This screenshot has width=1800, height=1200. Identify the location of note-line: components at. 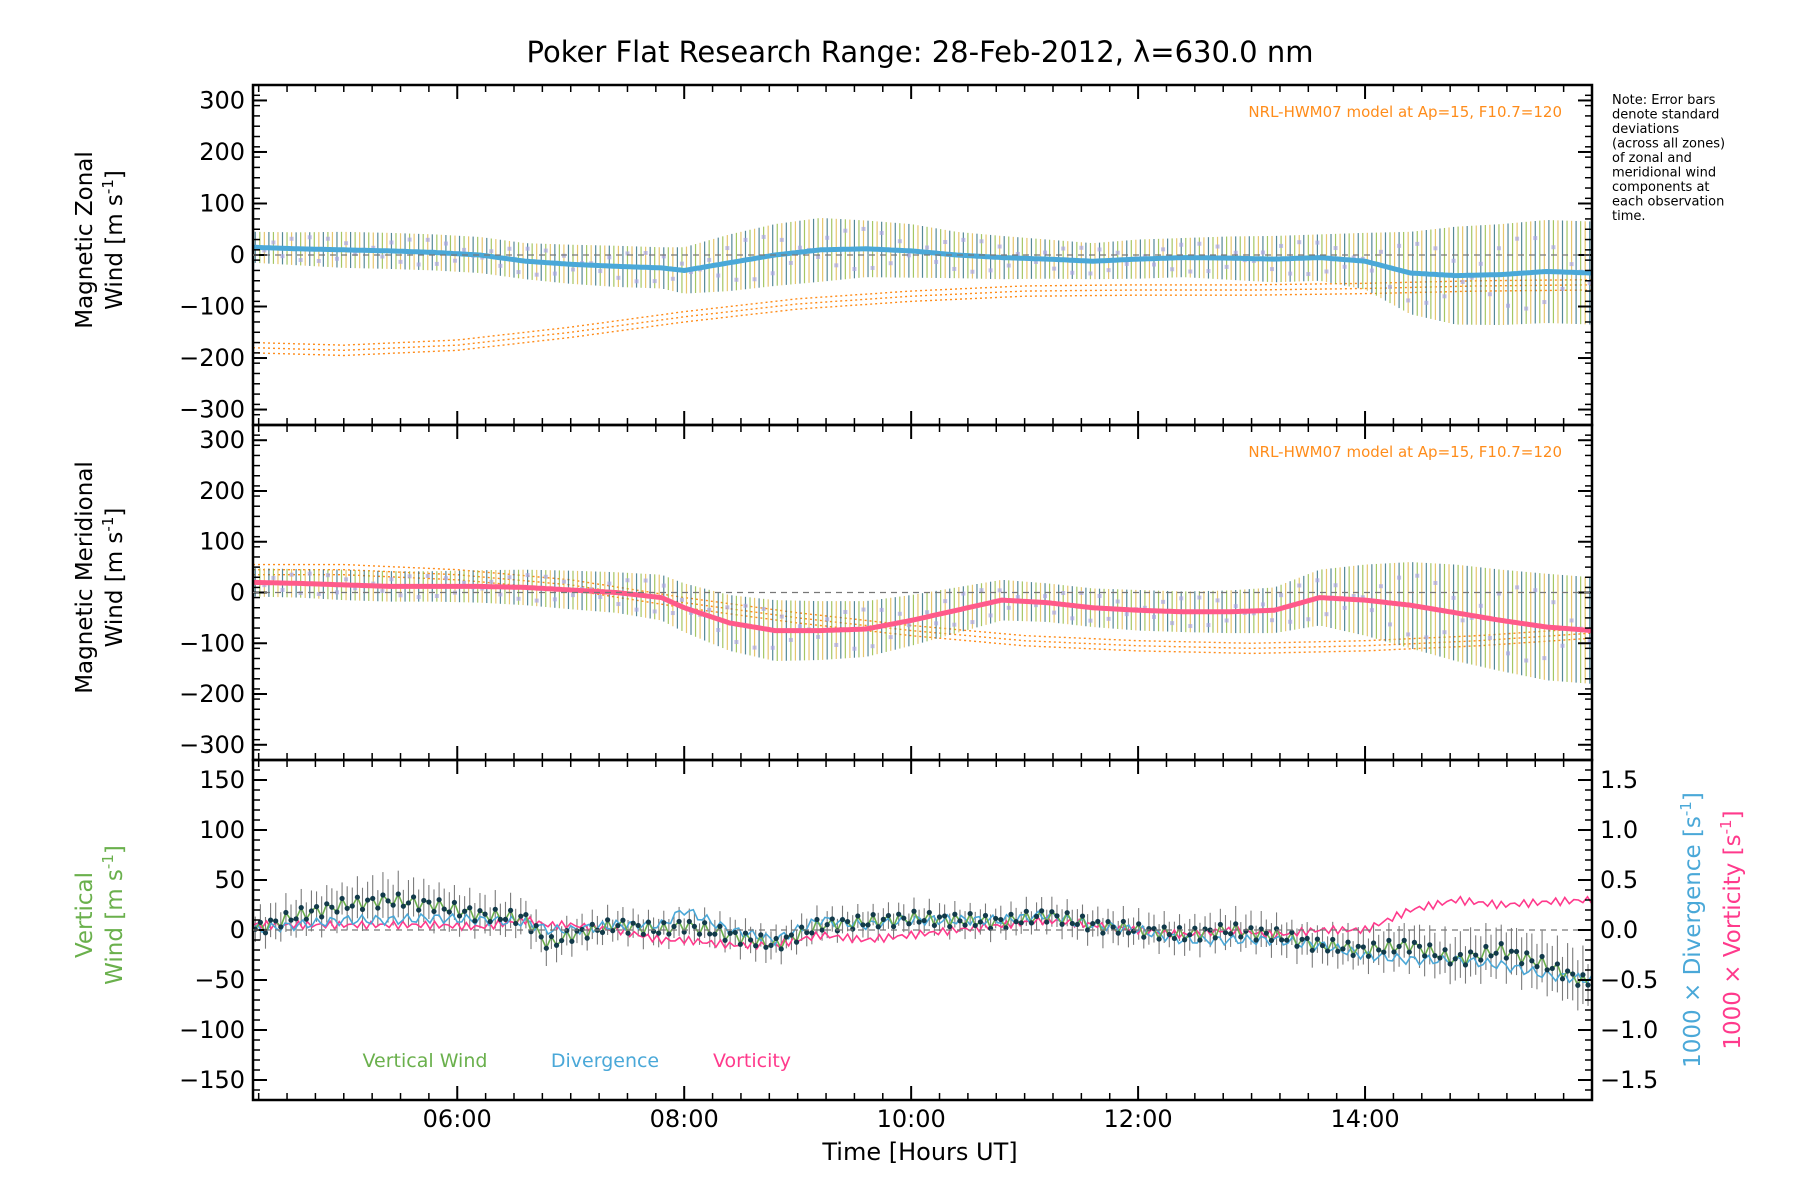
(1661, 187).